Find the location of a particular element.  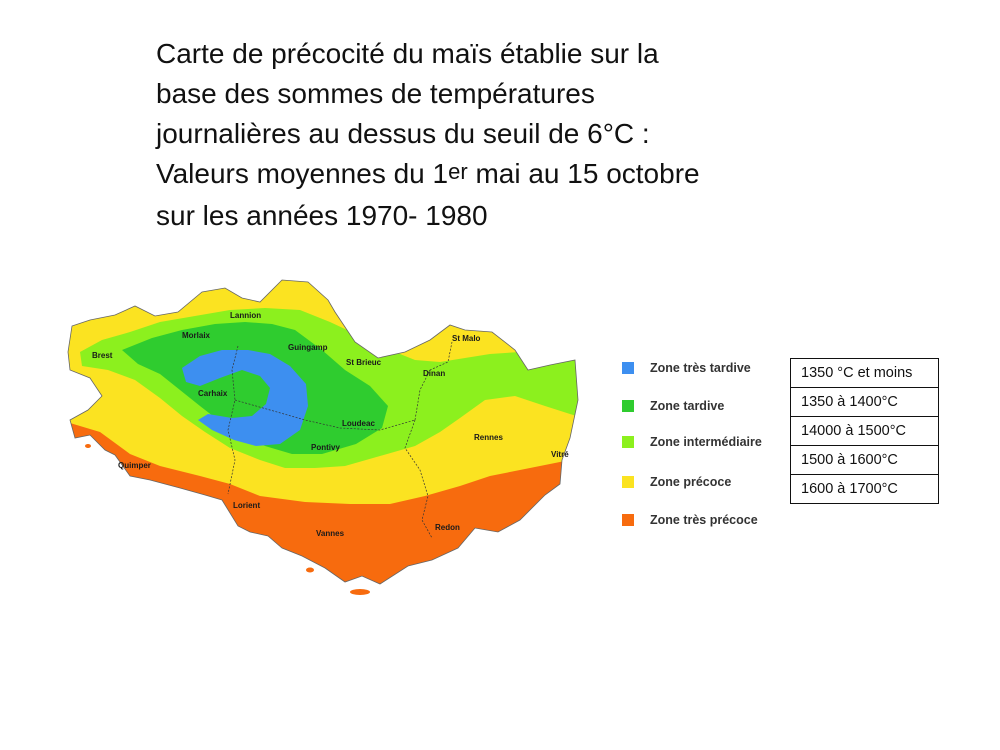

legend-label-tardive: Zone tardive is located at coordinates (687, 406).